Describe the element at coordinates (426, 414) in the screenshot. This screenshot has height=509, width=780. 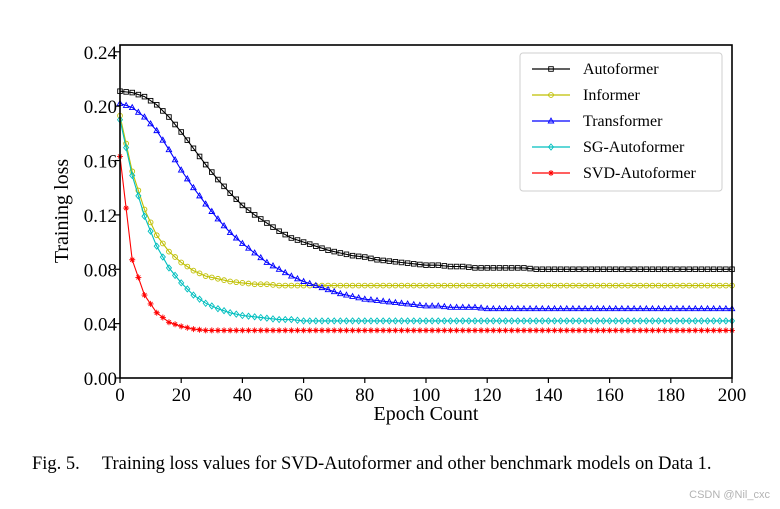
I see `x-axis-label: Epoch Count` at that location.